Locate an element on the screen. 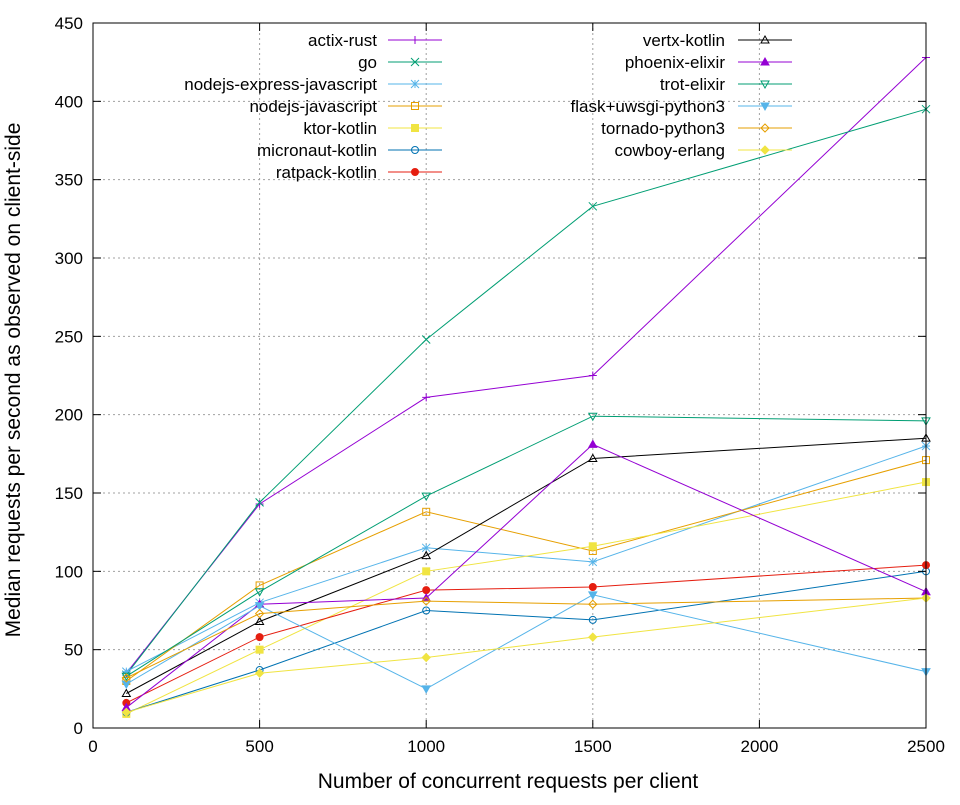 The image size is (960, 805). x-tick-label: 1500 is located at coordinates (593, 746).